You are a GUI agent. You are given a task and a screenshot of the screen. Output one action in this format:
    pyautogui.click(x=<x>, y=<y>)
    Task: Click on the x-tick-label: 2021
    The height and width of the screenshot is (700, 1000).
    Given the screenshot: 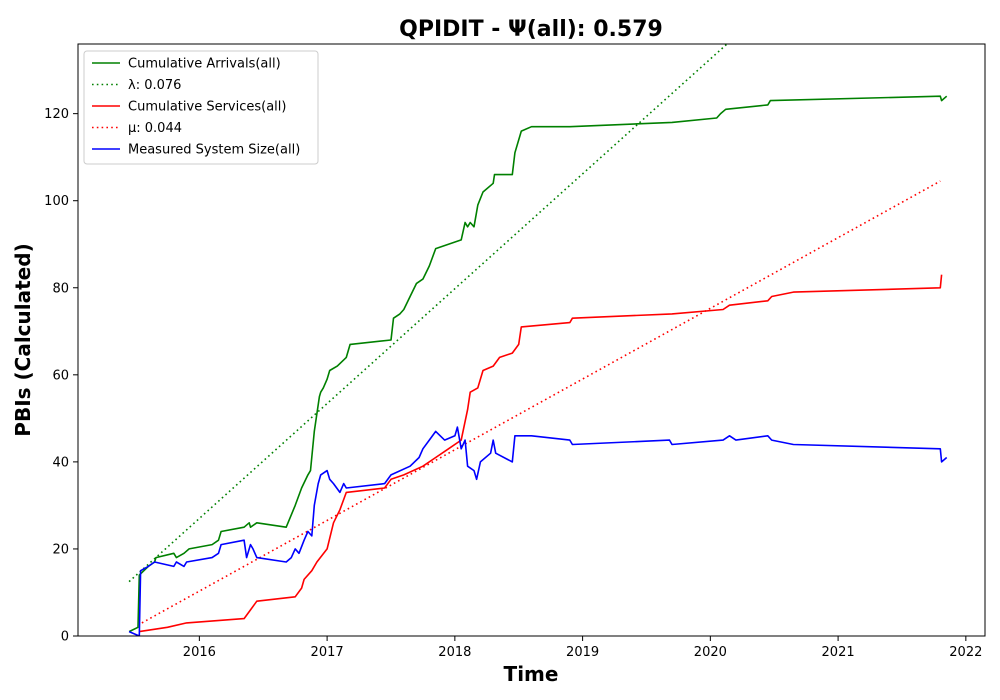 What is the action you would take?
    pyautogui.click(x=838, y=652)
    